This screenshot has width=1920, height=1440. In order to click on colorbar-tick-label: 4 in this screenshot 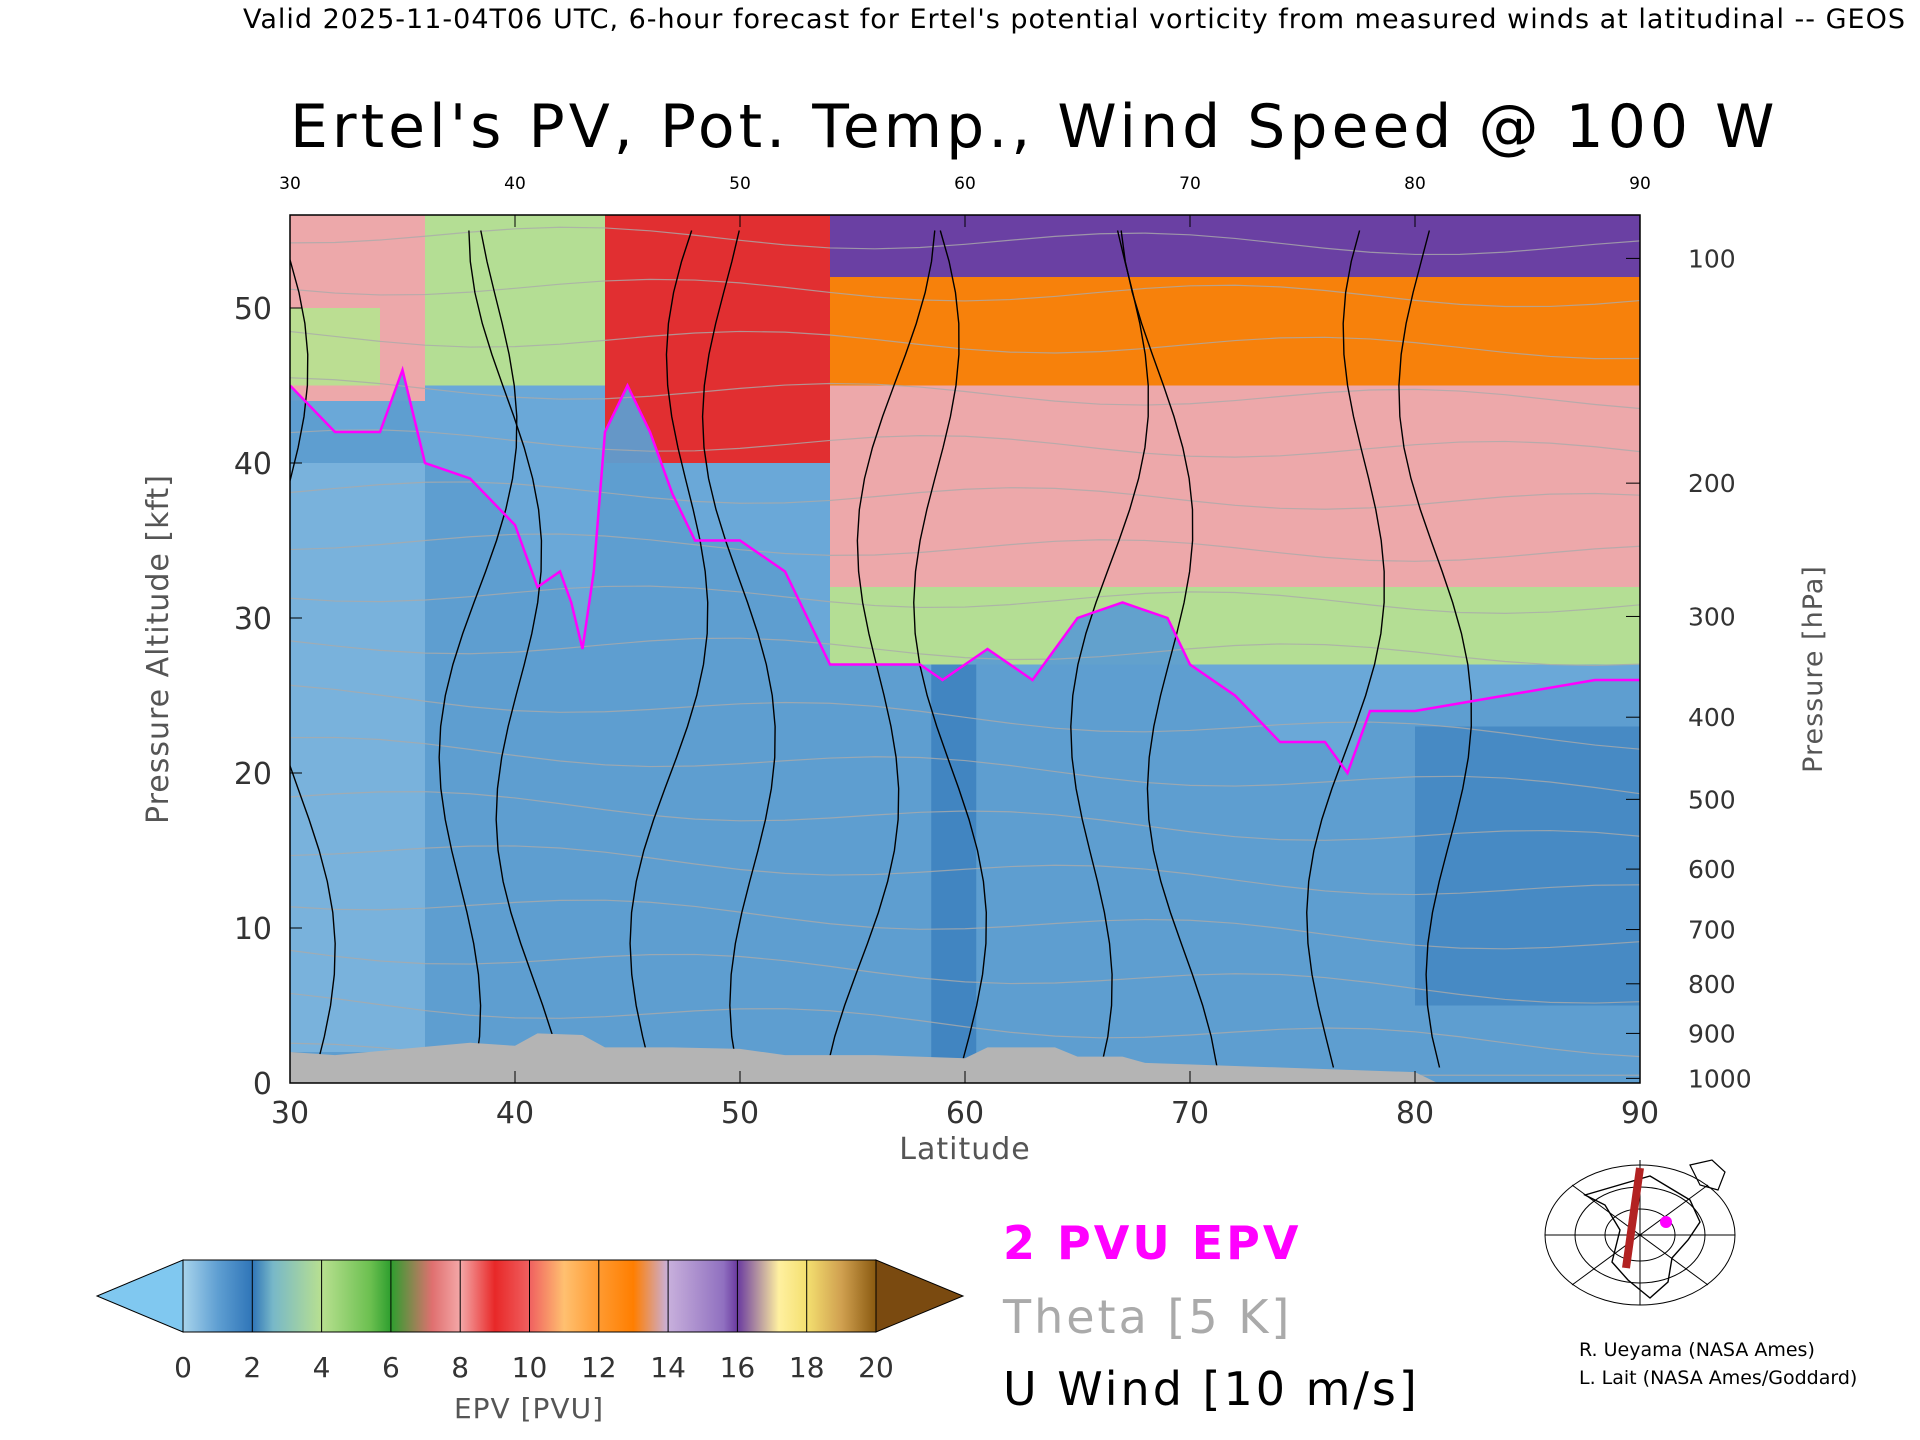, I will do `click(322, 1367)`.